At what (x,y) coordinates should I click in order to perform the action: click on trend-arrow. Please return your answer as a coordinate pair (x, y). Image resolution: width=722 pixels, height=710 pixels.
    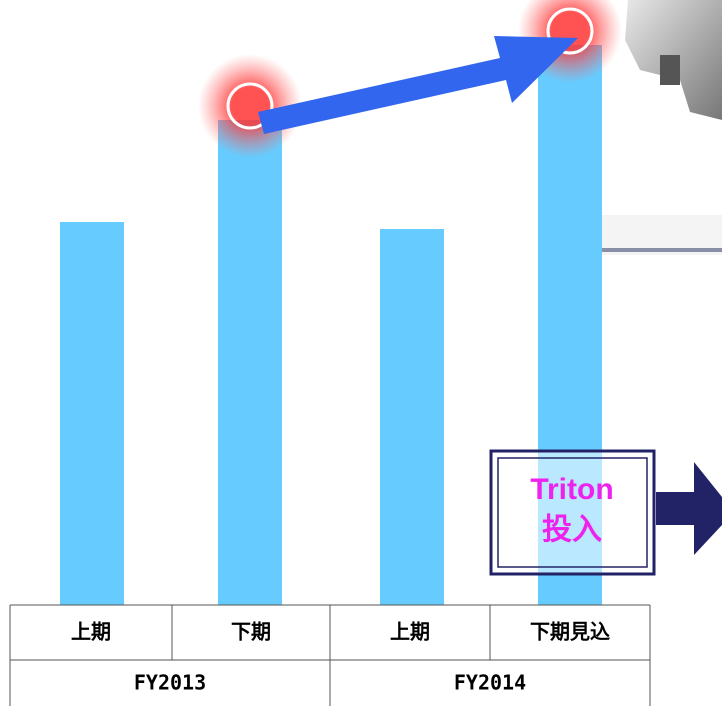
    Looking at the image, I should click on (418, 85).